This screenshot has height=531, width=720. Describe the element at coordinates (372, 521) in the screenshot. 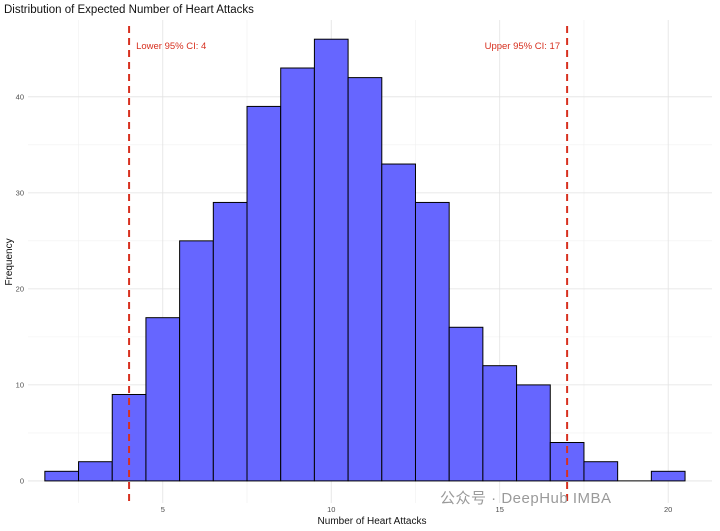

I see `x-axis-label: Number of Heart Attacks` at that location.